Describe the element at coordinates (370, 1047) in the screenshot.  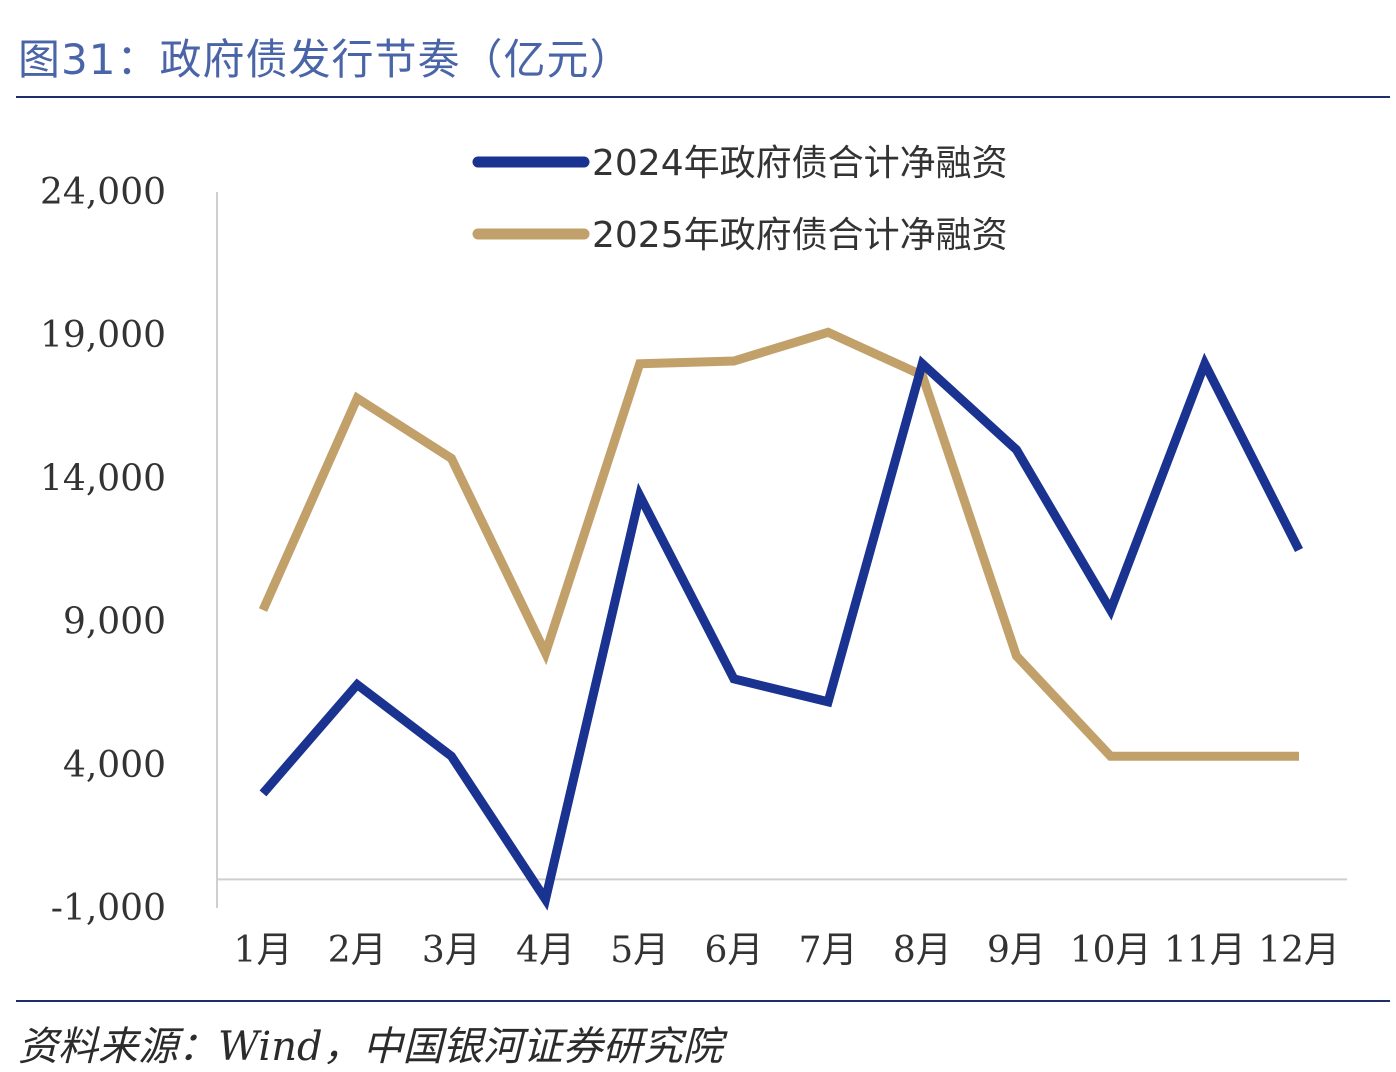
I see `source-note: 资料来源：Wind，中国银河证券研究院` at that location.